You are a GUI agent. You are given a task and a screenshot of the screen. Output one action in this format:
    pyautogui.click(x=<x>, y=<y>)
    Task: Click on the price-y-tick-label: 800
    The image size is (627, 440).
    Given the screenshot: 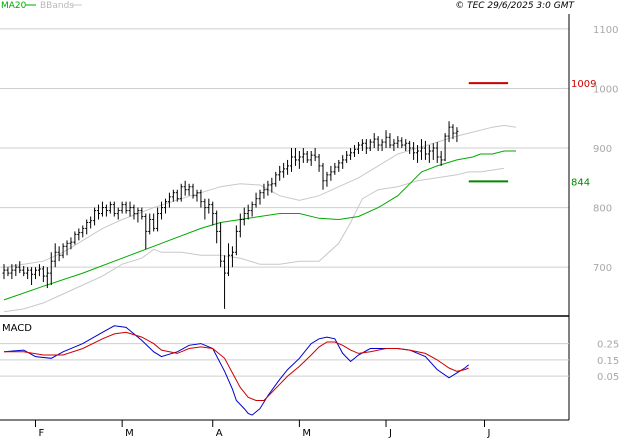 What is the action you would take?
    pyautogui.click(x=602, y=209)
    